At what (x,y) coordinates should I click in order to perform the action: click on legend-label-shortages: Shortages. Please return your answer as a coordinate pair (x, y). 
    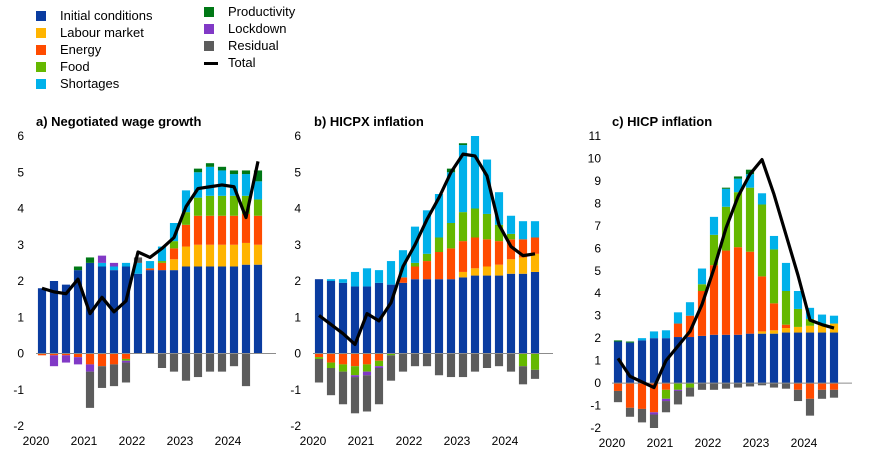
    Looking at the image, I should click on (90, 83).